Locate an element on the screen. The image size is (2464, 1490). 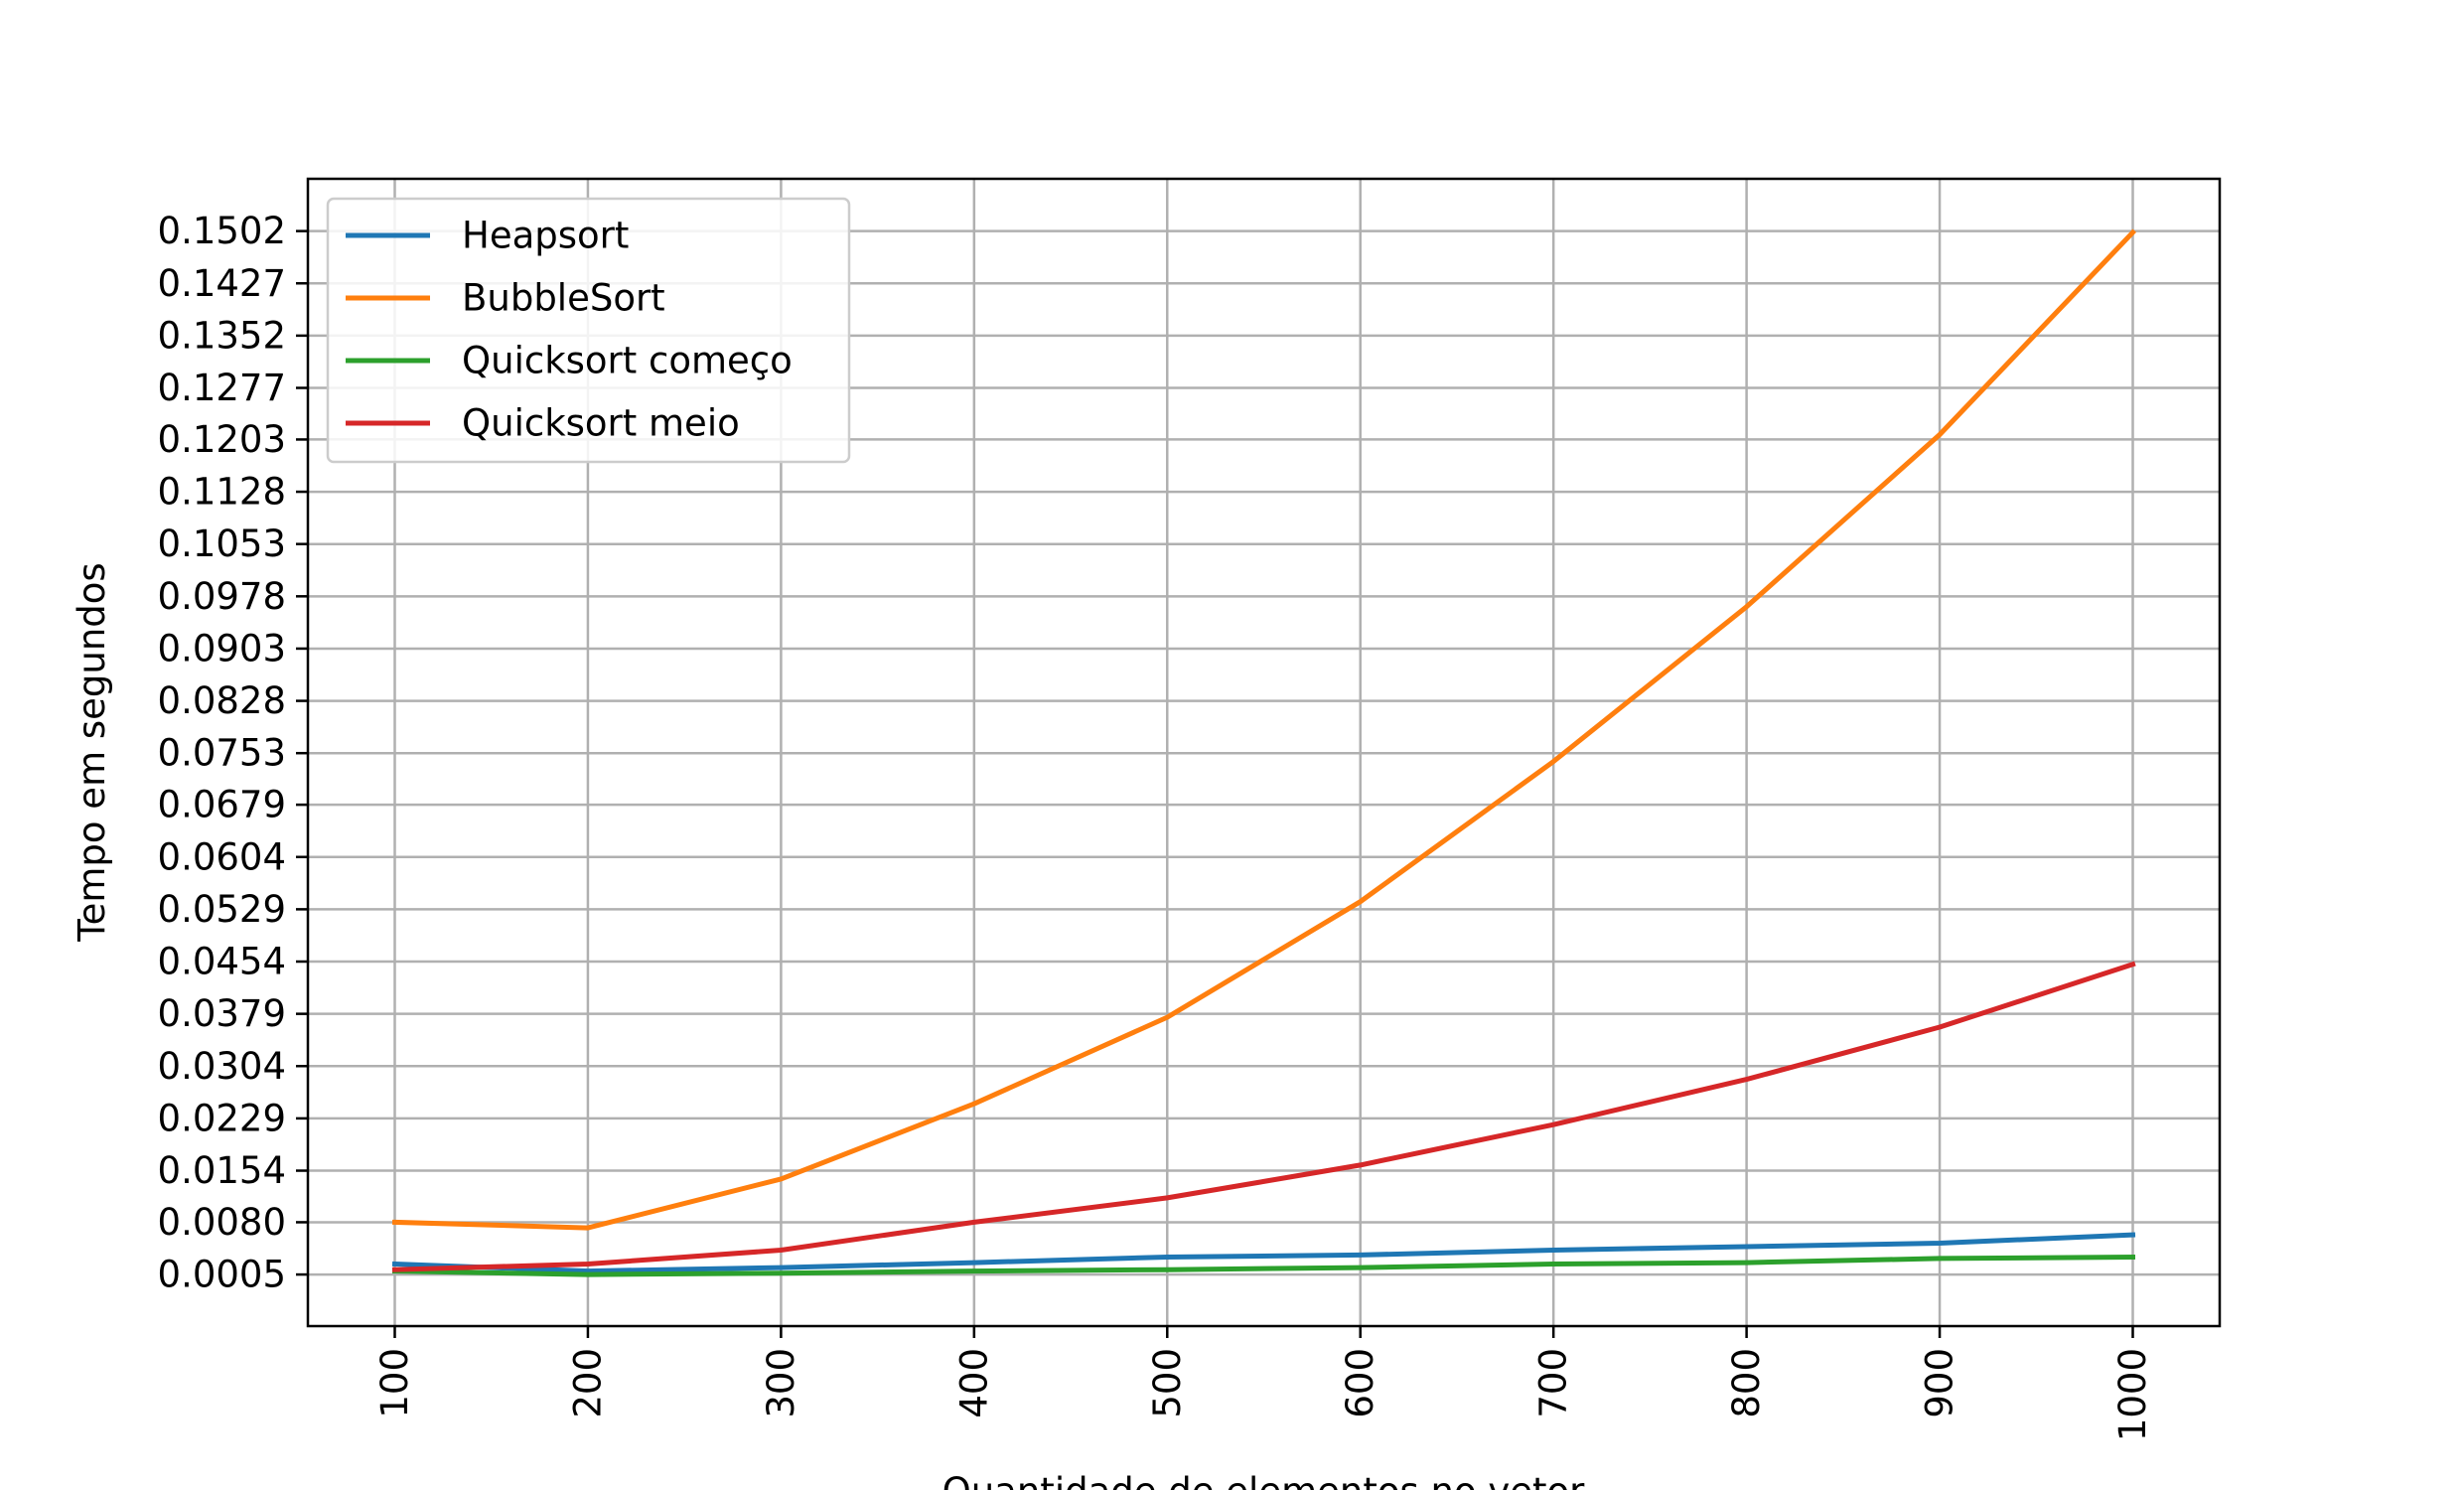
legend-label: Heapsort is located at coordinates (545, 236).